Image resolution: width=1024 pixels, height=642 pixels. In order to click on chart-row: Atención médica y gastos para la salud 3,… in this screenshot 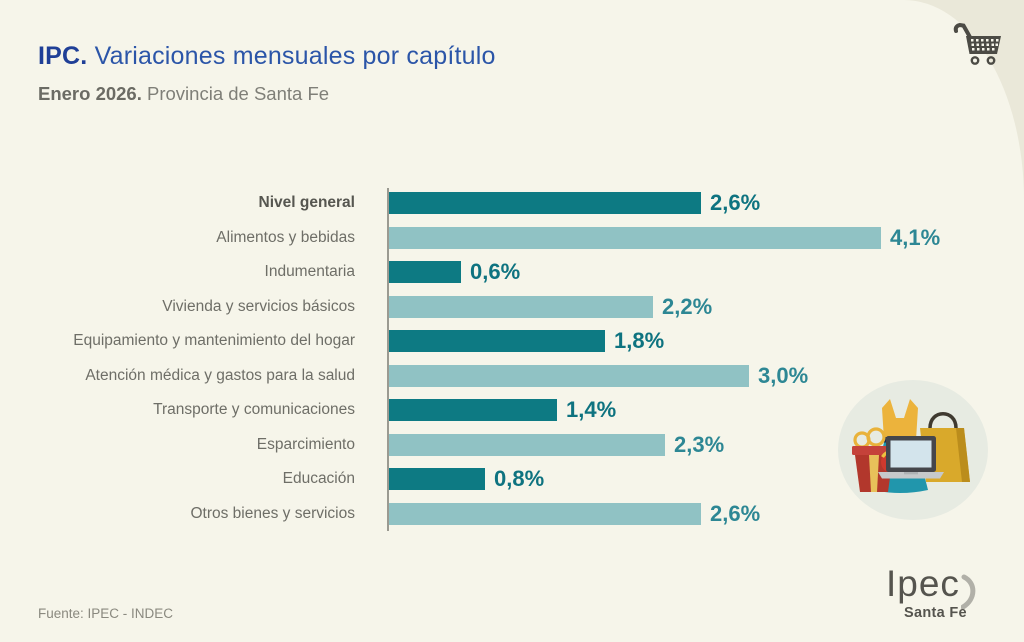, I will do `click(490, 376)`.